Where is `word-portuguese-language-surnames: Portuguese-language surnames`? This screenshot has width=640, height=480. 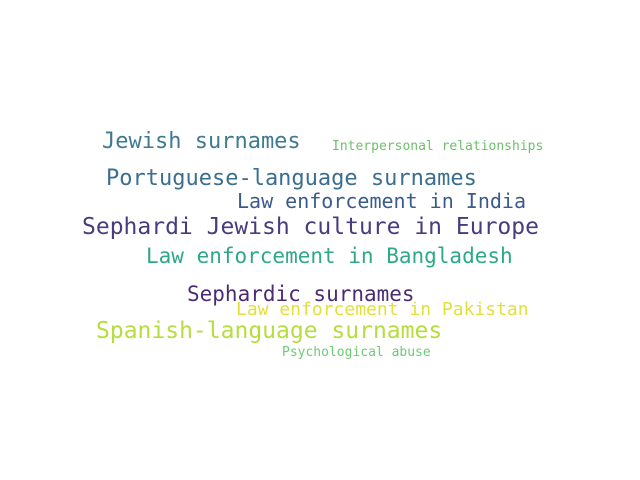
word-portuguese-language-surnames: Portuguese-language surnames is located at coordinates (291, 178).